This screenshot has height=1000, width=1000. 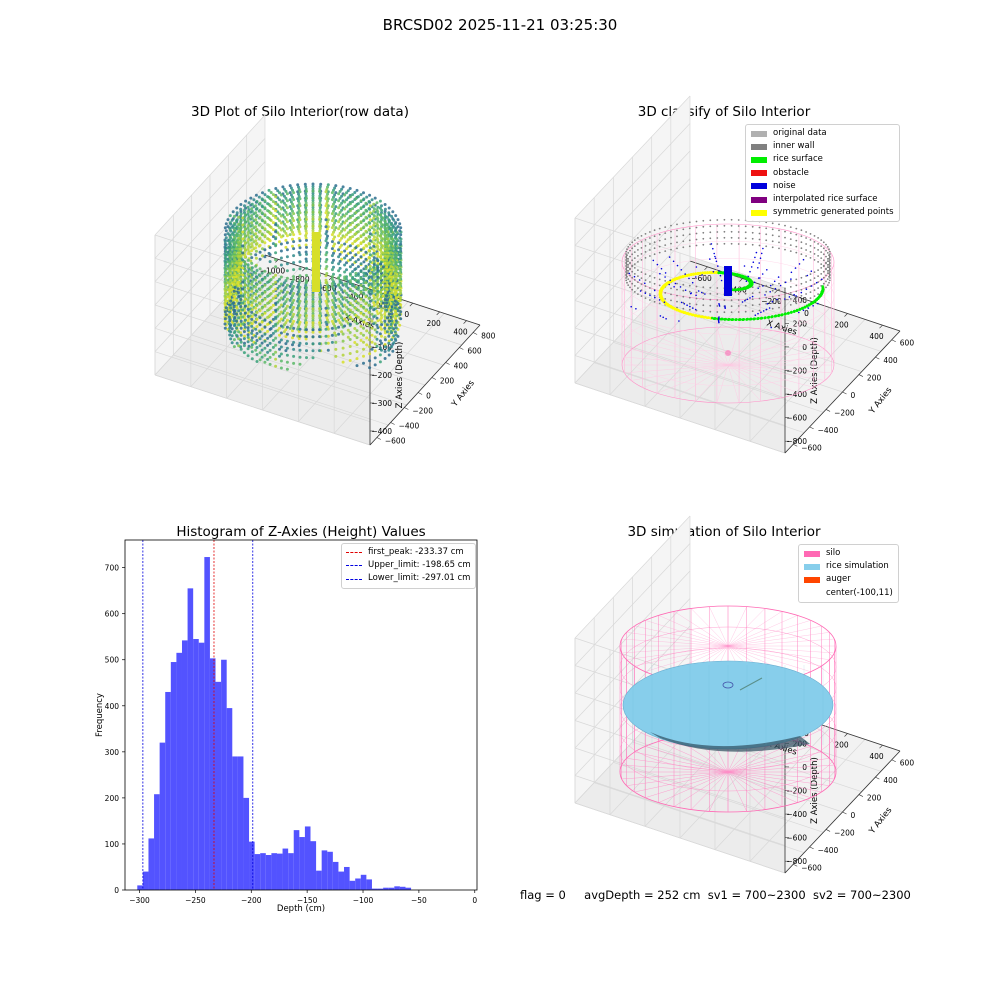 What do you see at coordinates (796, 814) in the screenshot?
I see `z-tick-label: −400` at bounding box center [796, 814].